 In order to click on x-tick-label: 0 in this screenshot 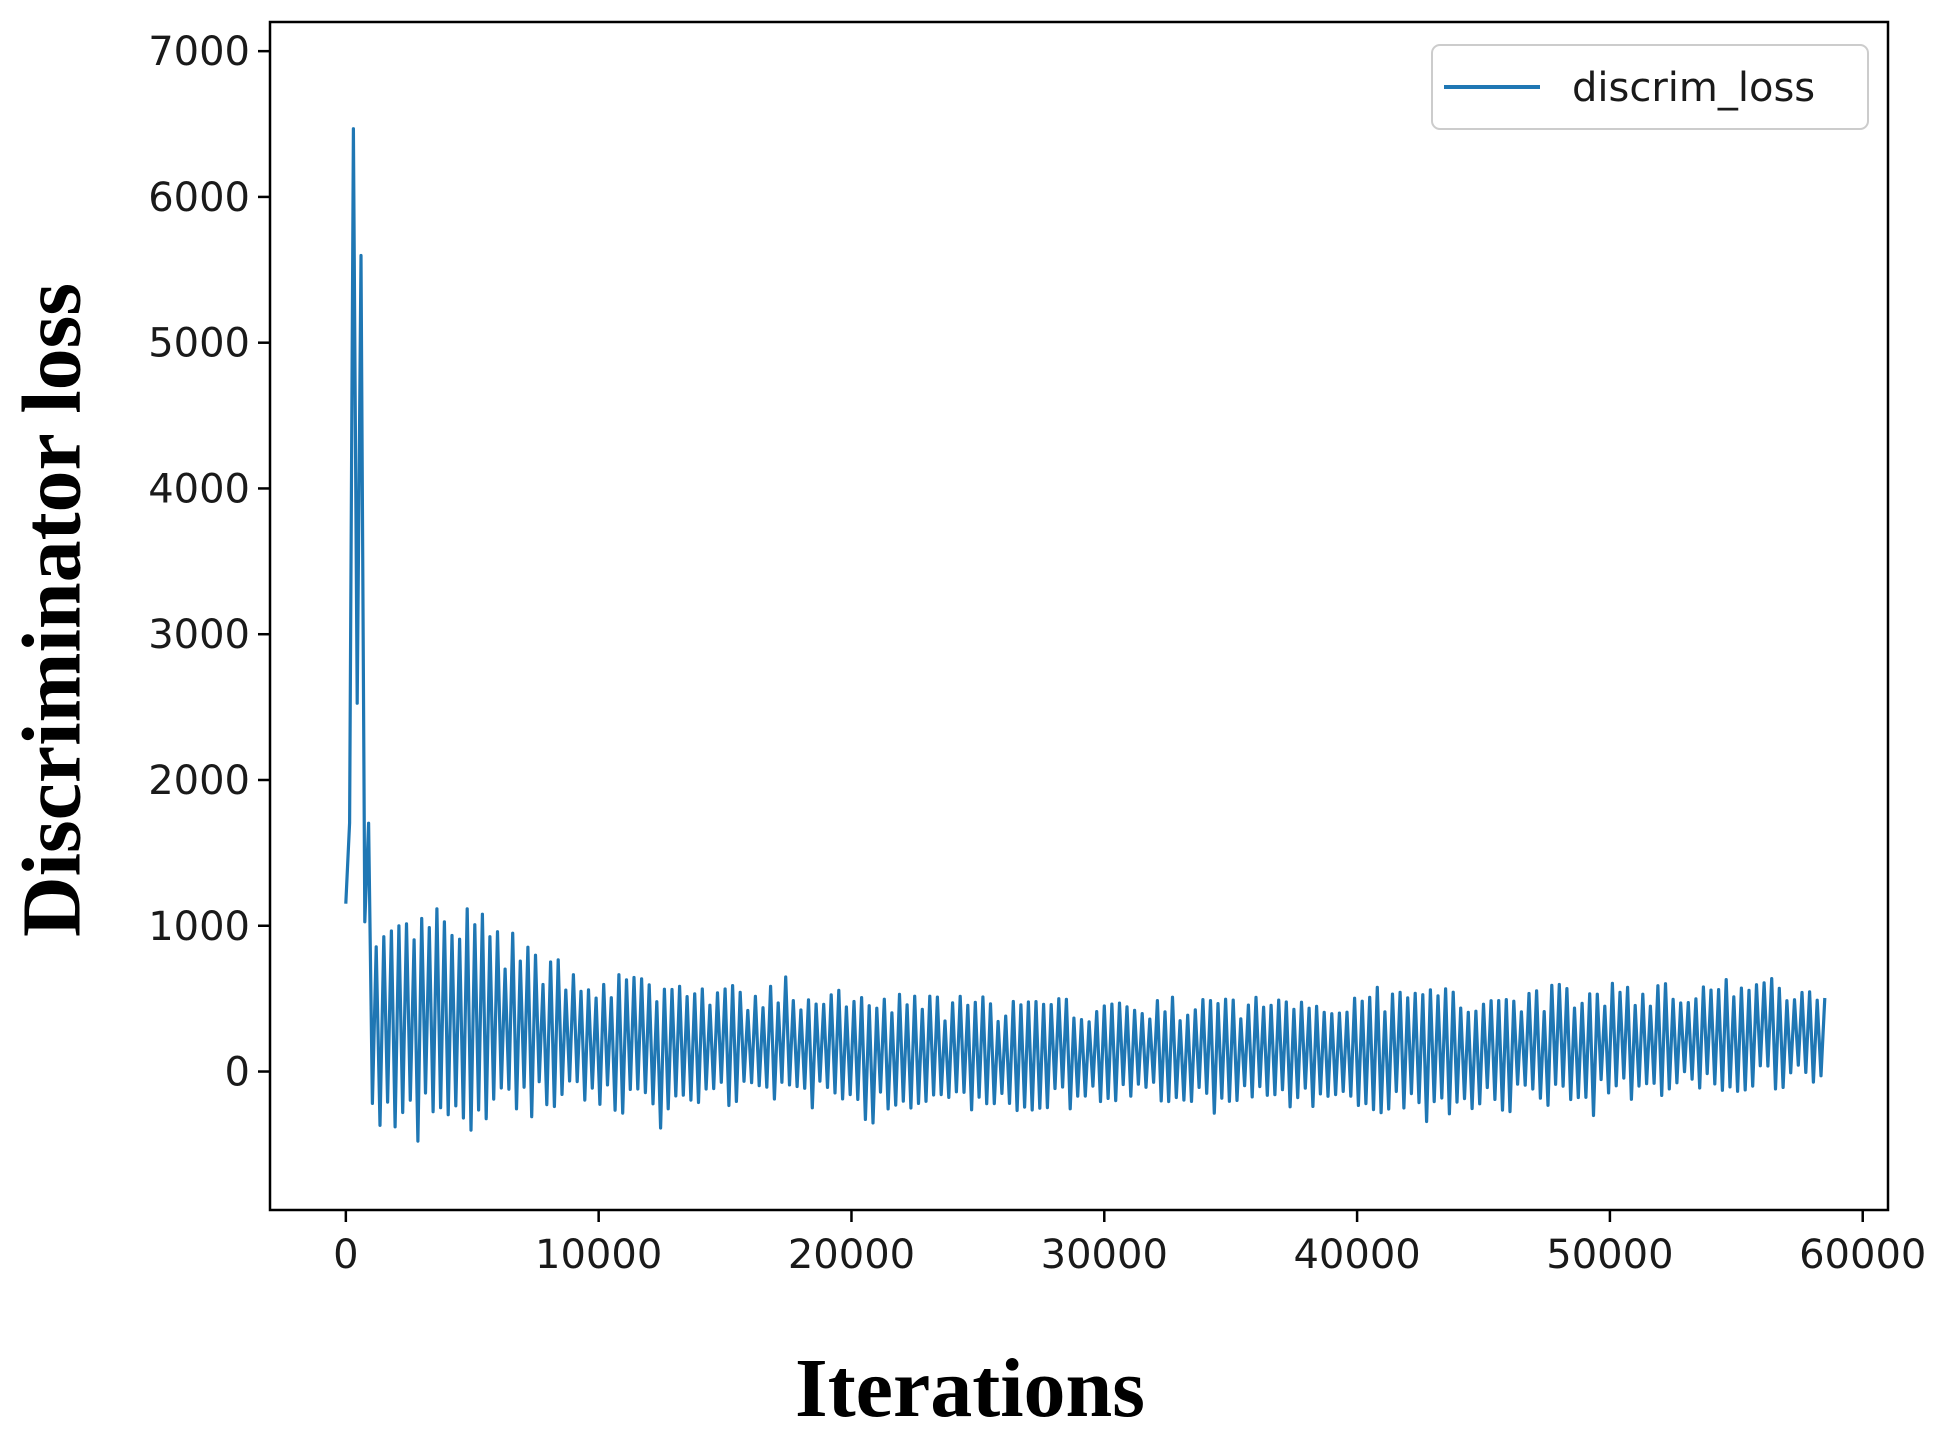, I will do `click(345, 1255)`.